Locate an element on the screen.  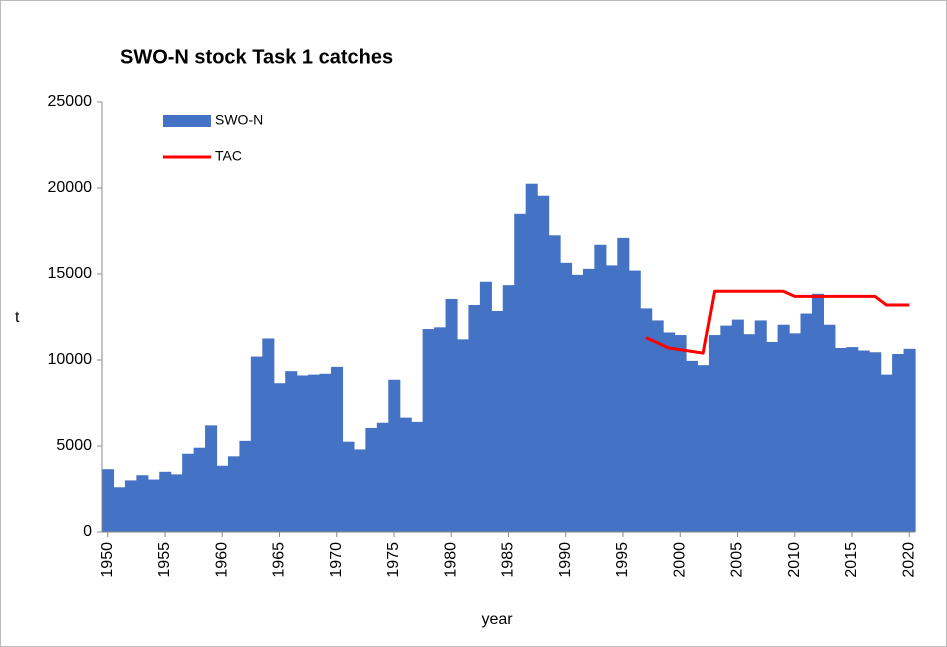
line is located at coordinates (777, 322).